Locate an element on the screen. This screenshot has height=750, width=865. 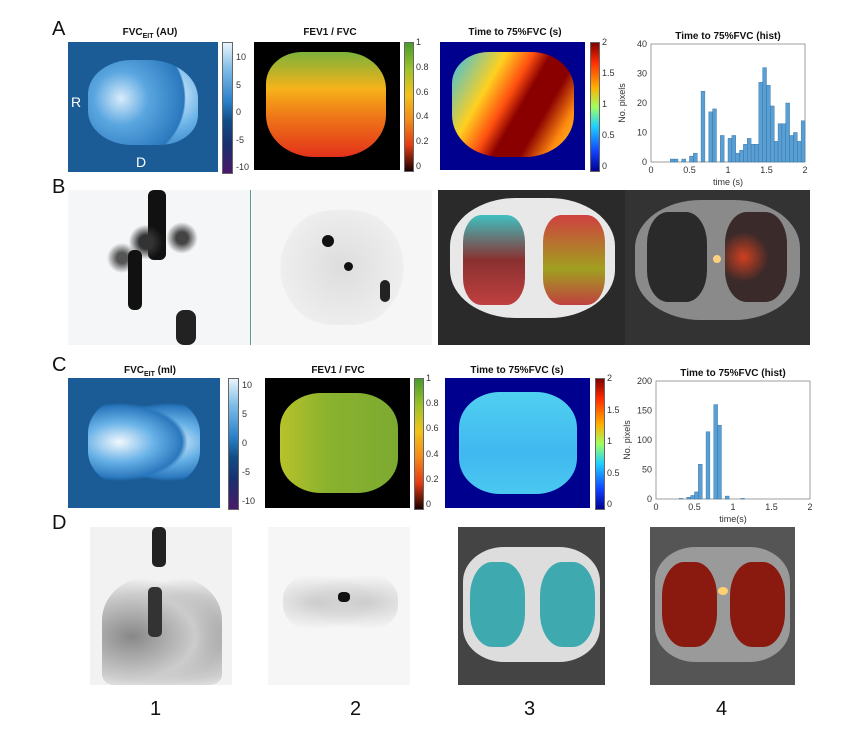
fvc-colorbar-ticks-c: 10 5 0 -5 -10 is located at coordinates (249, 443).